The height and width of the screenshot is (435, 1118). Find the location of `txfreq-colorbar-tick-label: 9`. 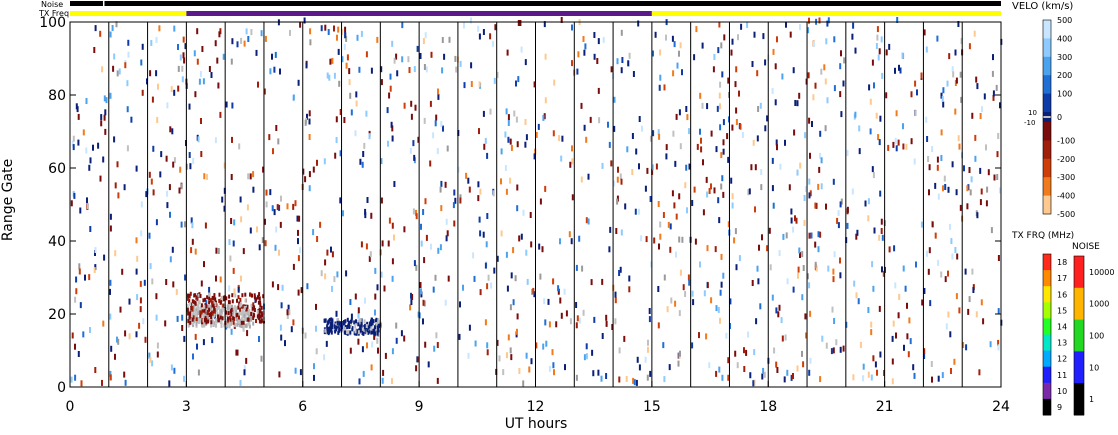

txfreq-colorbar-tick-label: 9 is located at coordinates (1059, 407).